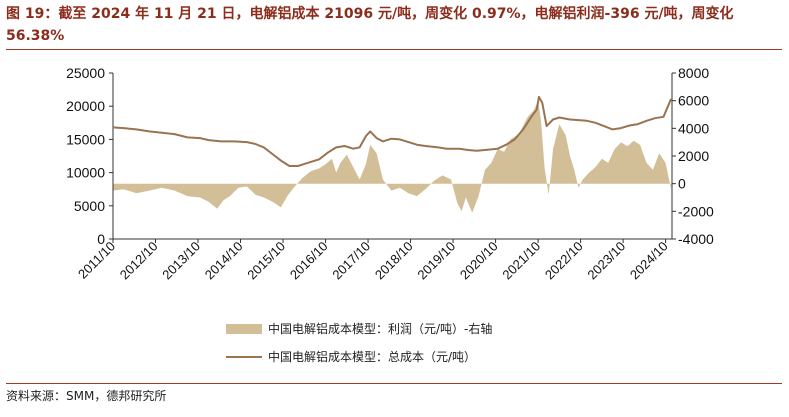  What do you see at coordinates (696, 239) in the screenshot?
I see `right-tick-label: -4000` at bounding box center [696, 239].